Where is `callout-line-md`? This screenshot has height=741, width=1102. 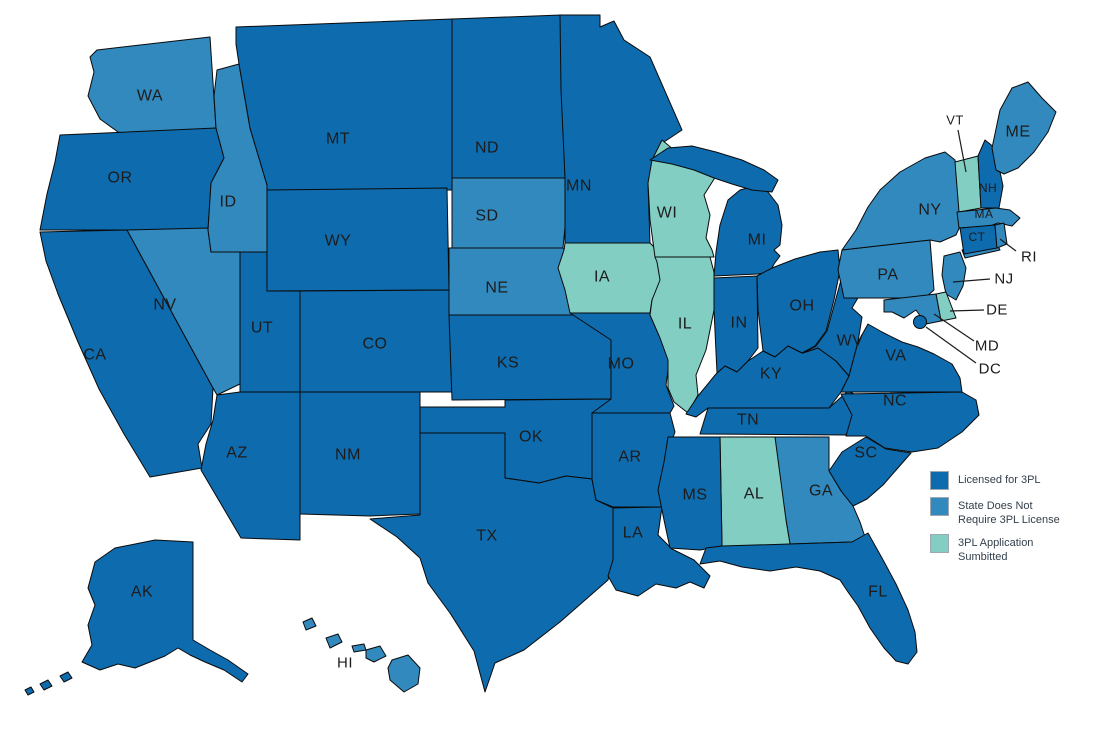
callout-line-md is located at coordinates (954, 327).